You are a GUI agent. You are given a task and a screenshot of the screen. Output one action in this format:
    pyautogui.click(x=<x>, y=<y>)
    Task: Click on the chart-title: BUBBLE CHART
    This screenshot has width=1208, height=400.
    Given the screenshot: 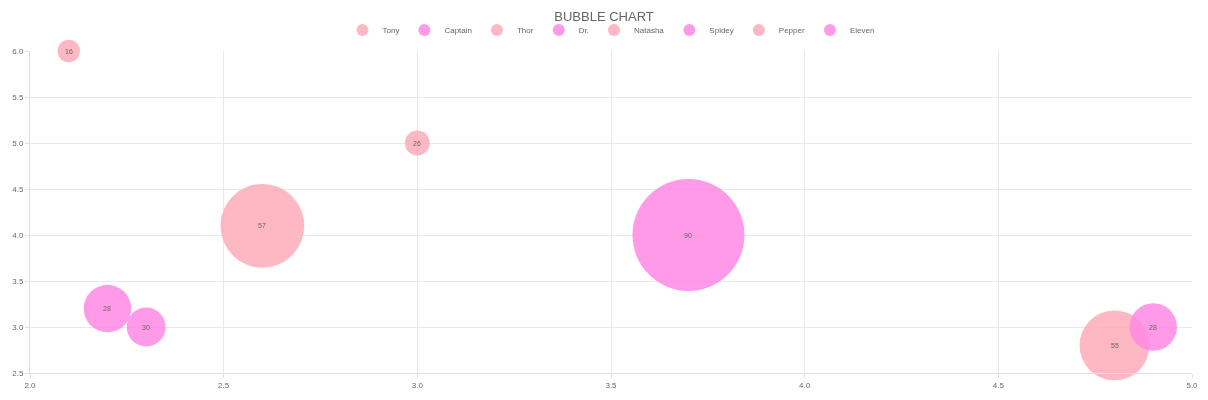 What is the action you would take?
    pyautogui.click(x=604, y=17)
    